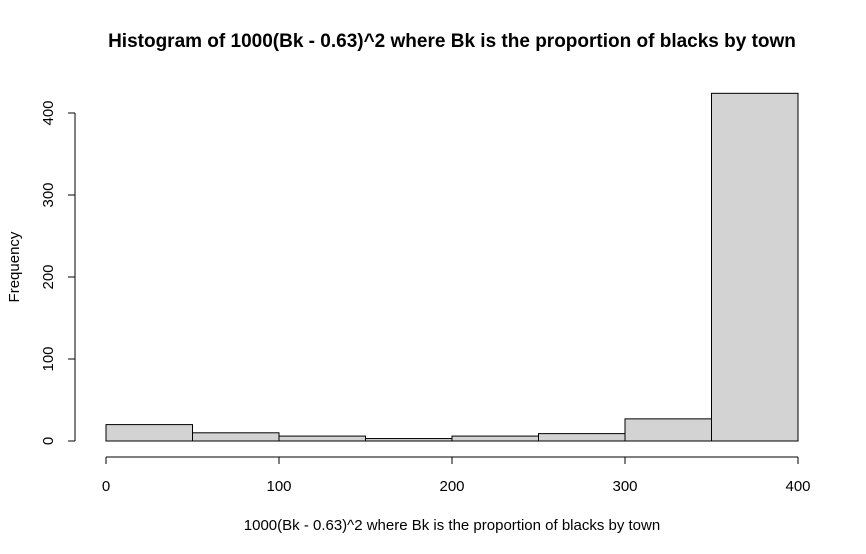 The width and height of the screenshot is (866, 554). I want to click on y-axis: 0 100 200 300 400, so click(58, 272).